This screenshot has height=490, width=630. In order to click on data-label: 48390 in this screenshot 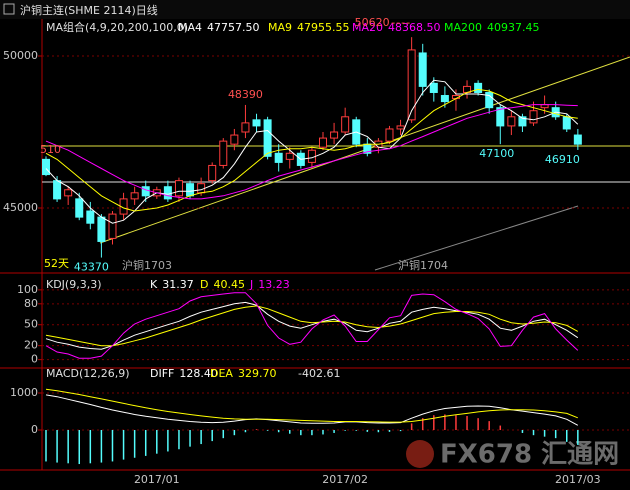, I will do `click(245, 94)`.